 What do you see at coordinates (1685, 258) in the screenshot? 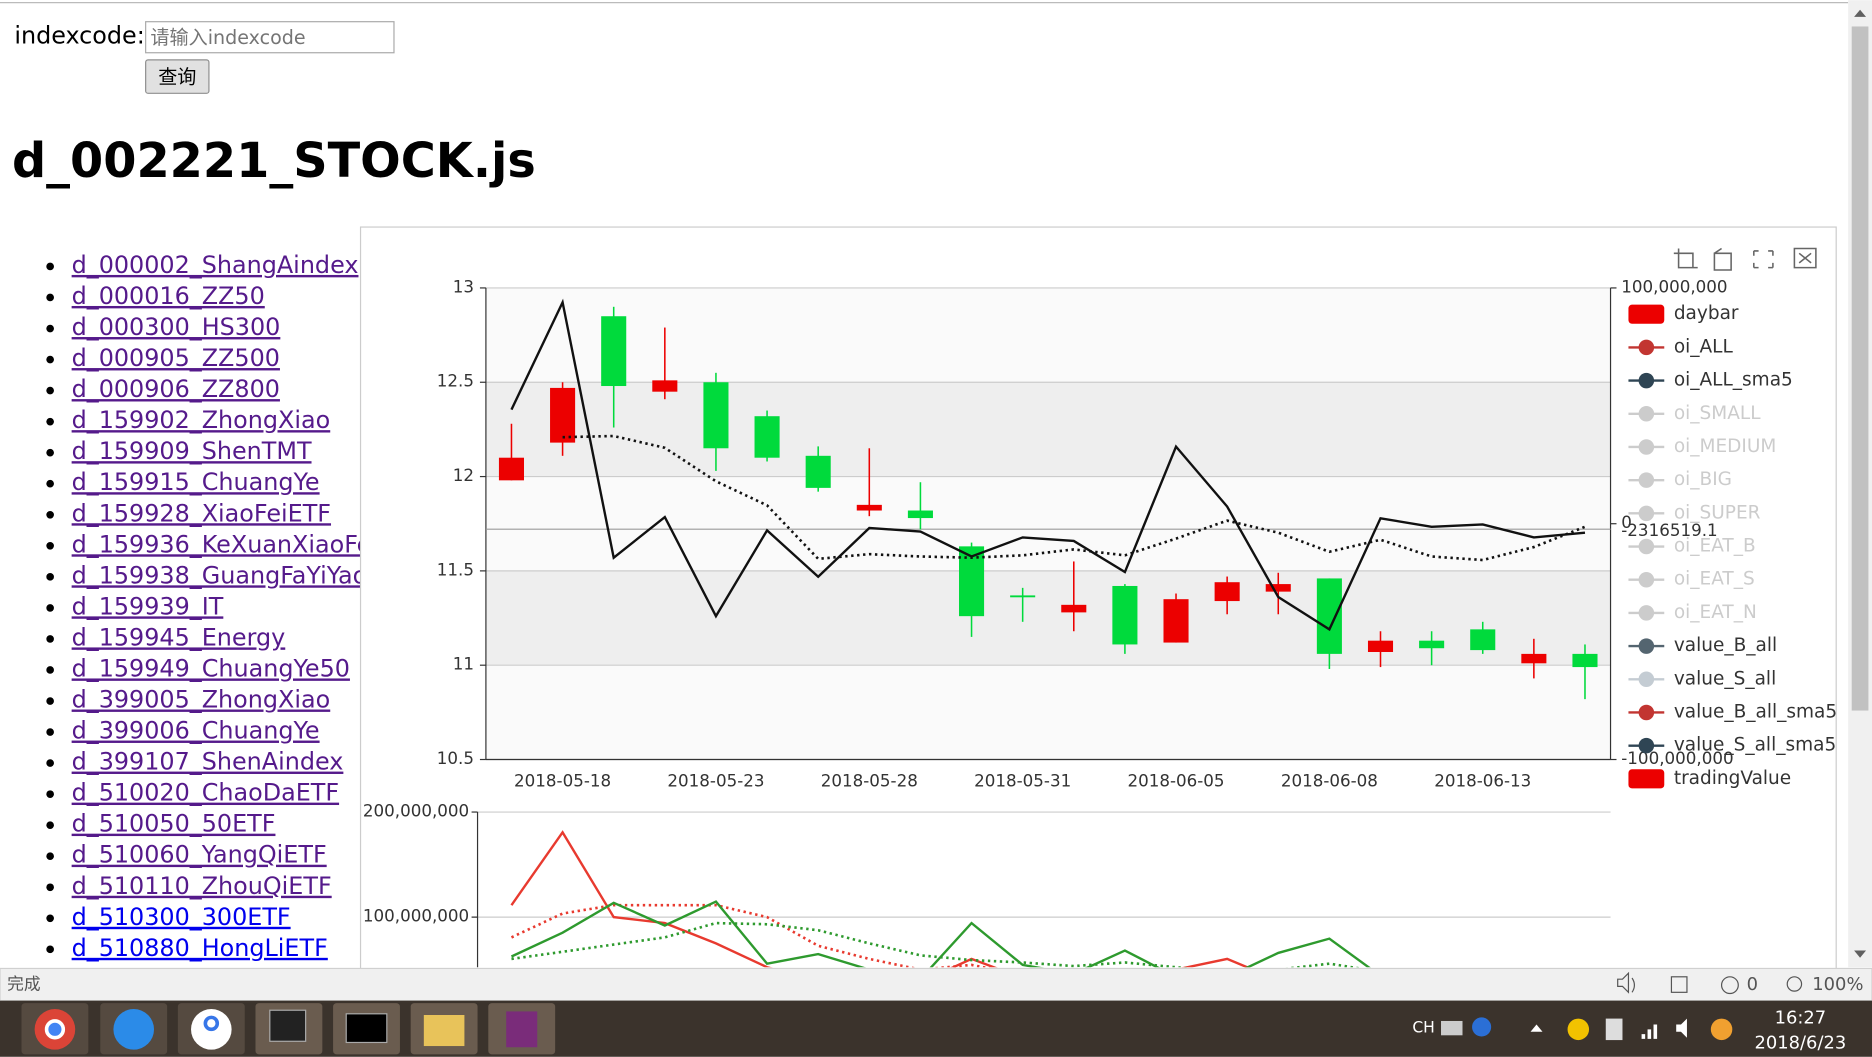
I see `zoom-icon` at bounding box center [1685, 258].